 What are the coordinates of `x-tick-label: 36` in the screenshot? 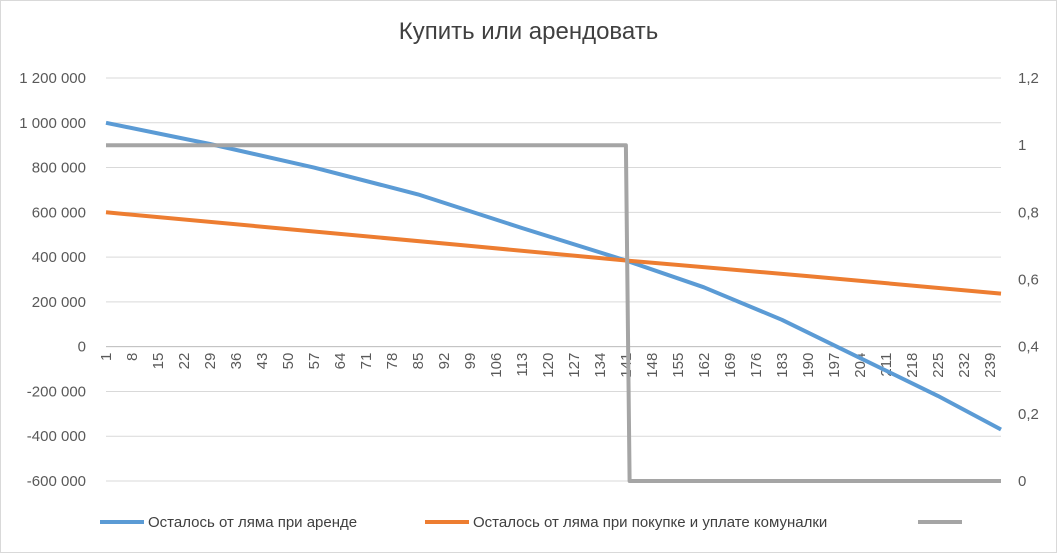 It's located at (236, 361).